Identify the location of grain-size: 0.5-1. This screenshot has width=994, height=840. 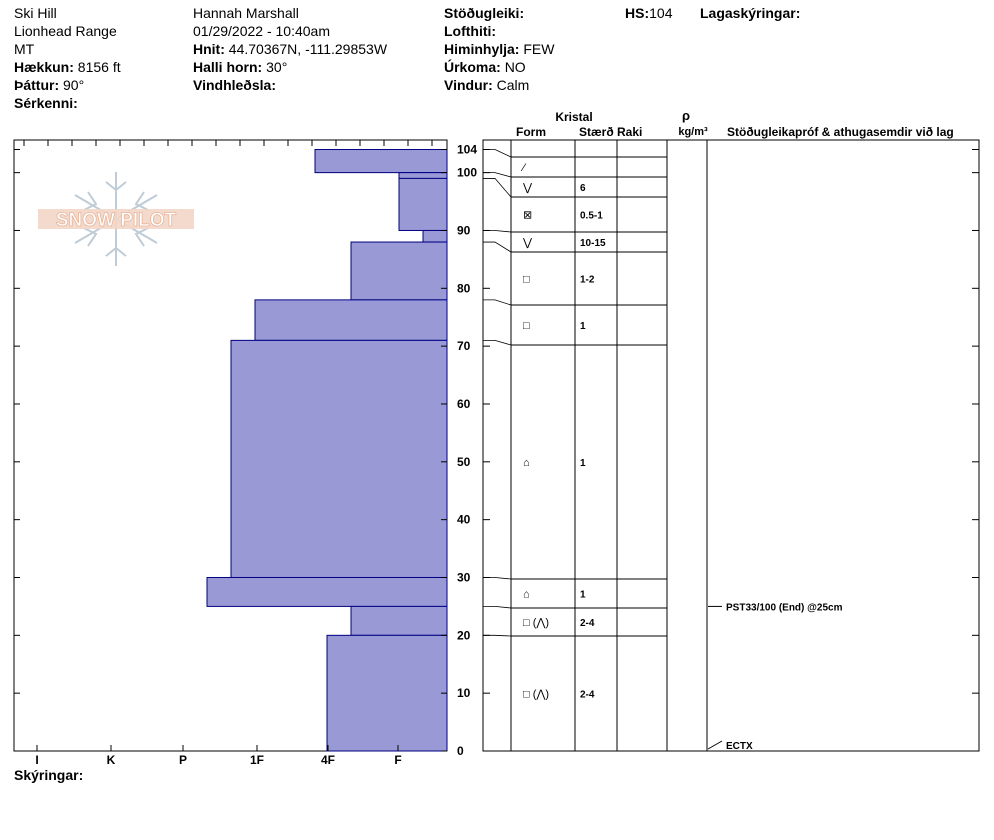
(591, 216).